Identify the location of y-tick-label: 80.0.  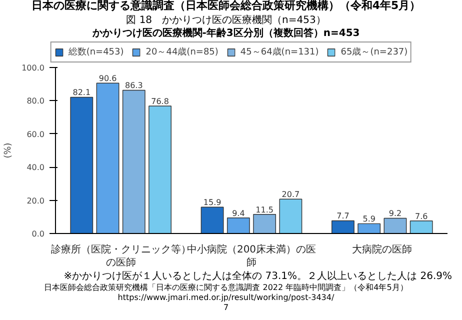
(35, 101).